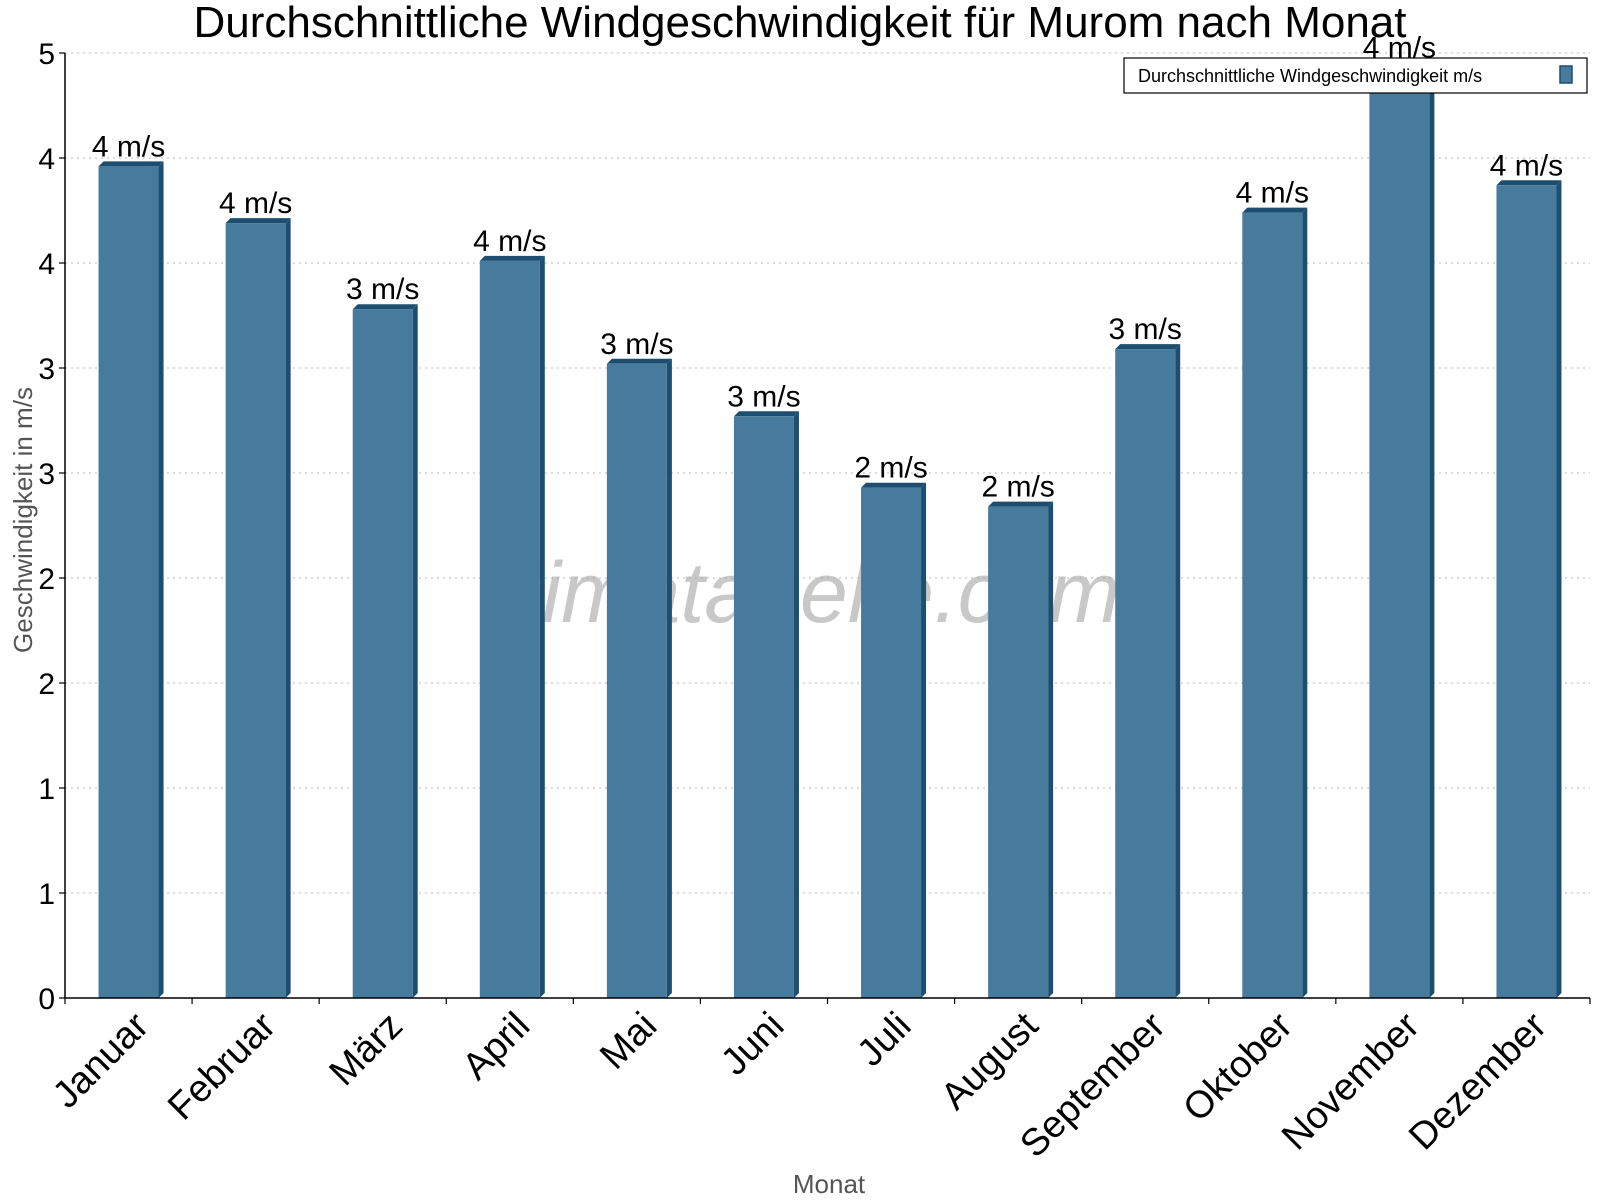  Describe the element at coordinates (1566, 74) in the screenshot. I see `legend-swatch` at that location.